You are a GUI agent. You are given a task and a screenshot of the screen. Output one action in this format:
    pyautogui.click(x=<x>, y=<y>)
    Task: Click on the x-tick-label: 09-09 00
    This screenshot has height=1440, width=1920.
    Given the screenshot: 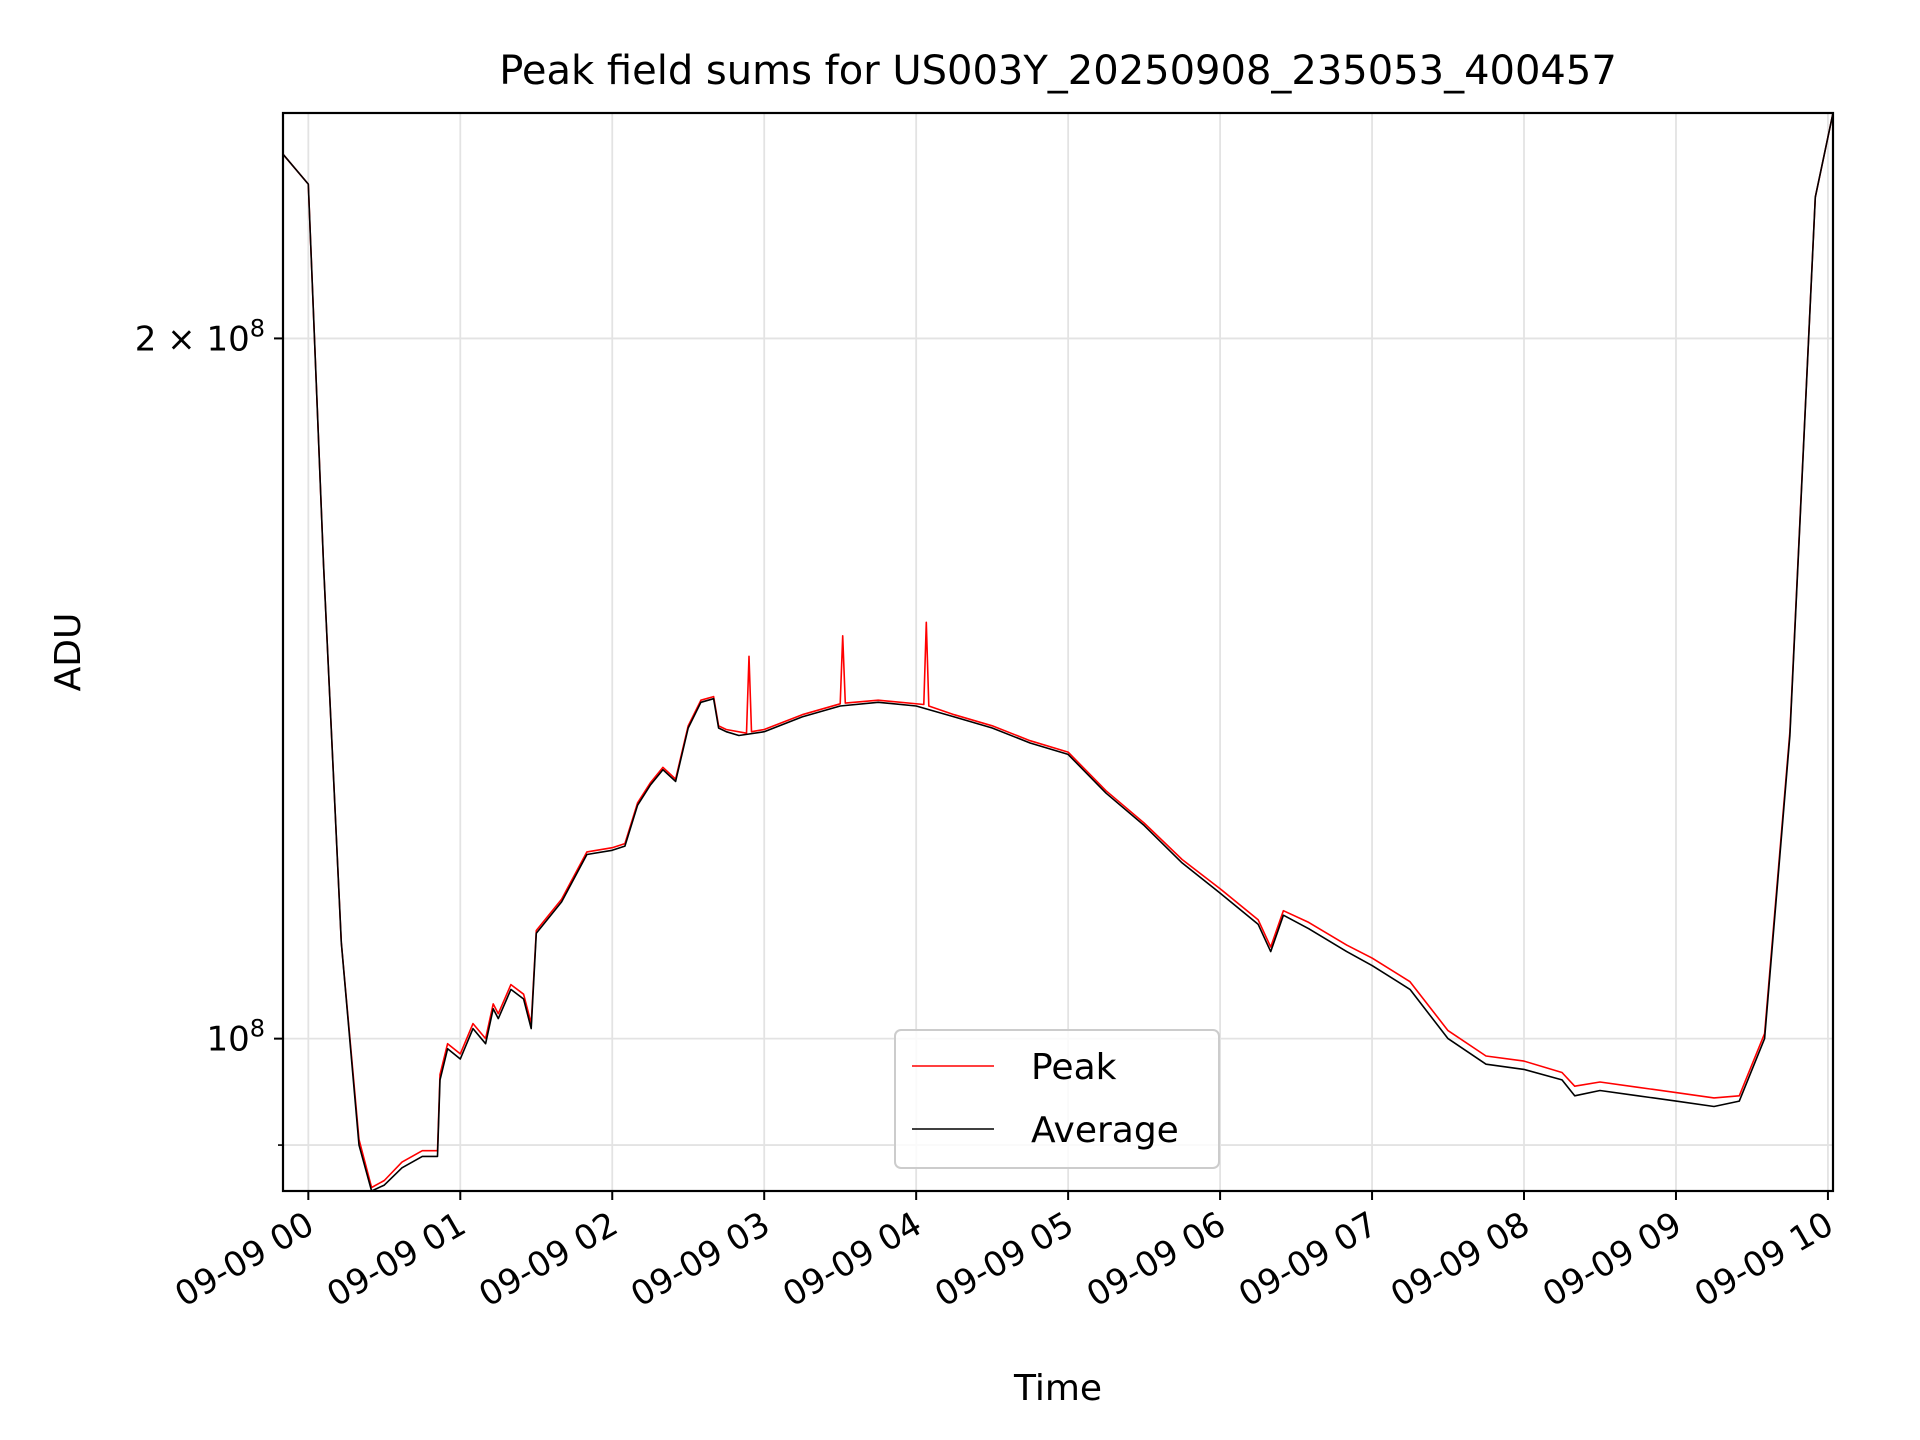 What is the action you would take?
    pyautogui.click(x=244, y=1259)
    